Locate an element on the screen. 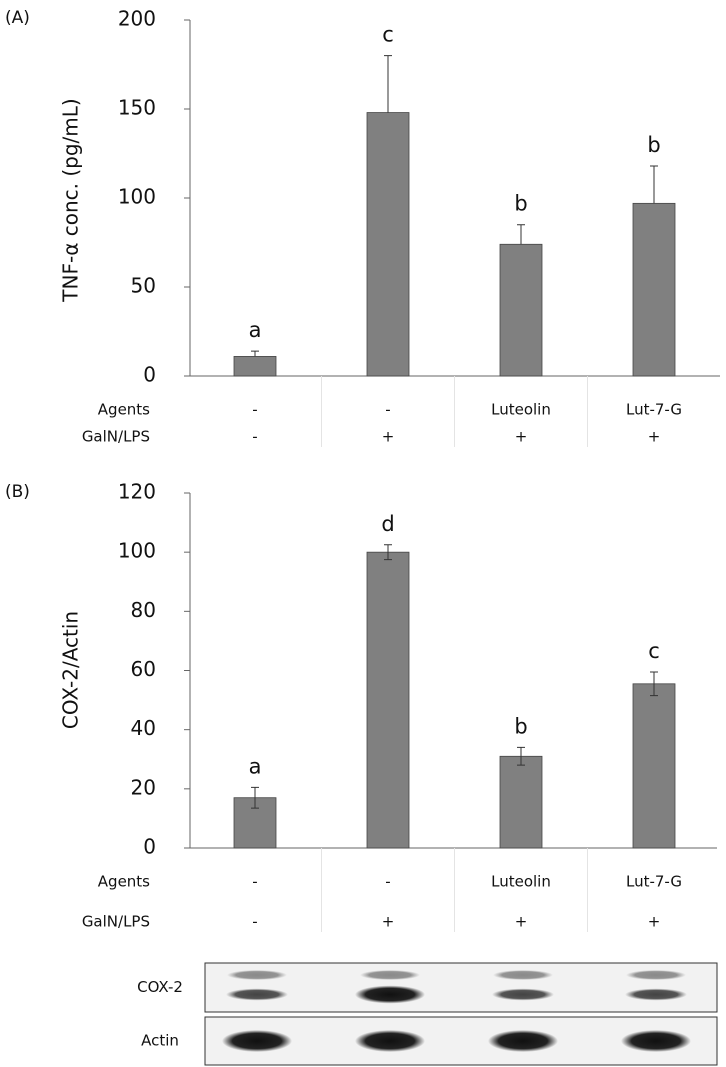  y-tick-label: 200 is located at coordinates (137, 19).